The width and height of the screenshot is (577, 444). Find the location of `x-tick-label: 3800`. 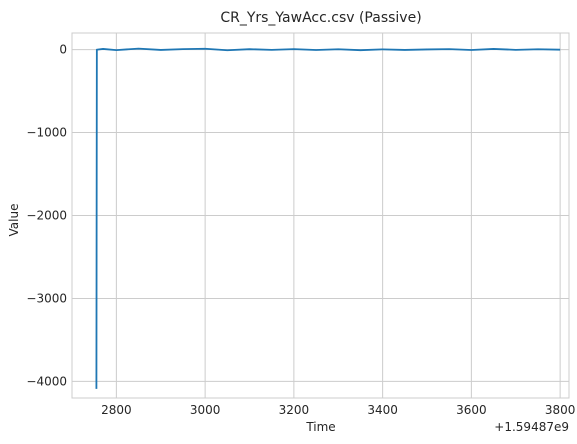

x-tick-label: 3800 is located at coordinates (560, 410).